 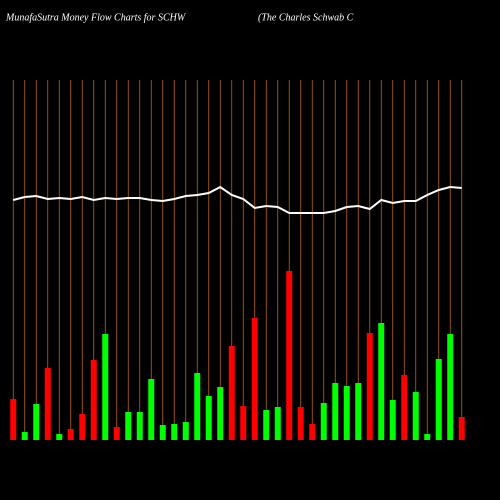 What do you see at coordinates (237, 199) in the screenshot?
I see `line` at bounding box center [237, 199].